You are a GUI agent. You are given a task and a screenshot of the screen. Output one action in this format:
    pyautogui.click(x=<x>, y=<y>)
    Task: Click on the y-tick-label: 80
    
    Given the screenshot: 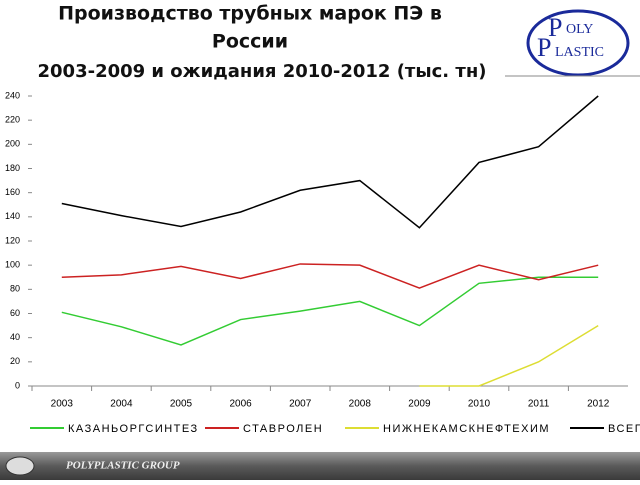 What is the action you would take?
    pyautogui.click(x=15, y=289)
    